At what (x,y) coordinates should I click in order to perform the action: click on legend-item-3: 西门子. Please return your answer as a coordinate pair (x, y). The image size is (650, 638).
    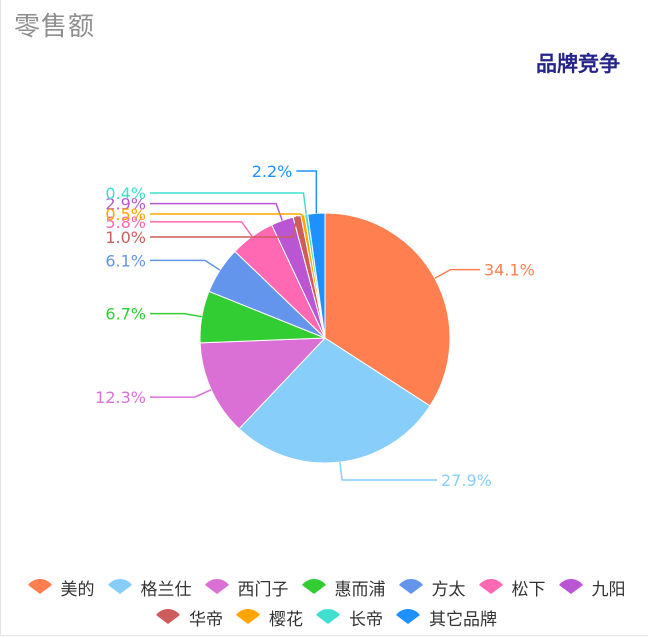
    Looking at the image, I should click on (245, 587).